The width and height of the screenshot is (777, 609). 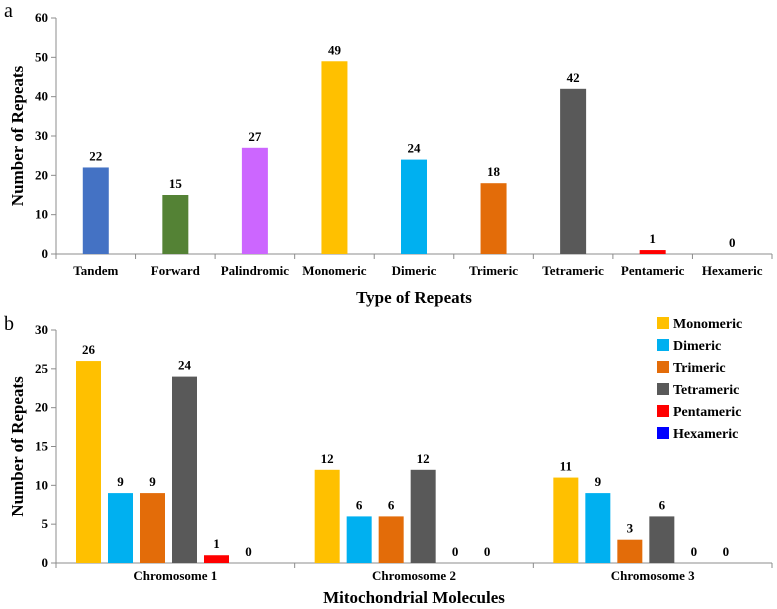 I want to click on bar-pentameric, so click(x=652, y=252).